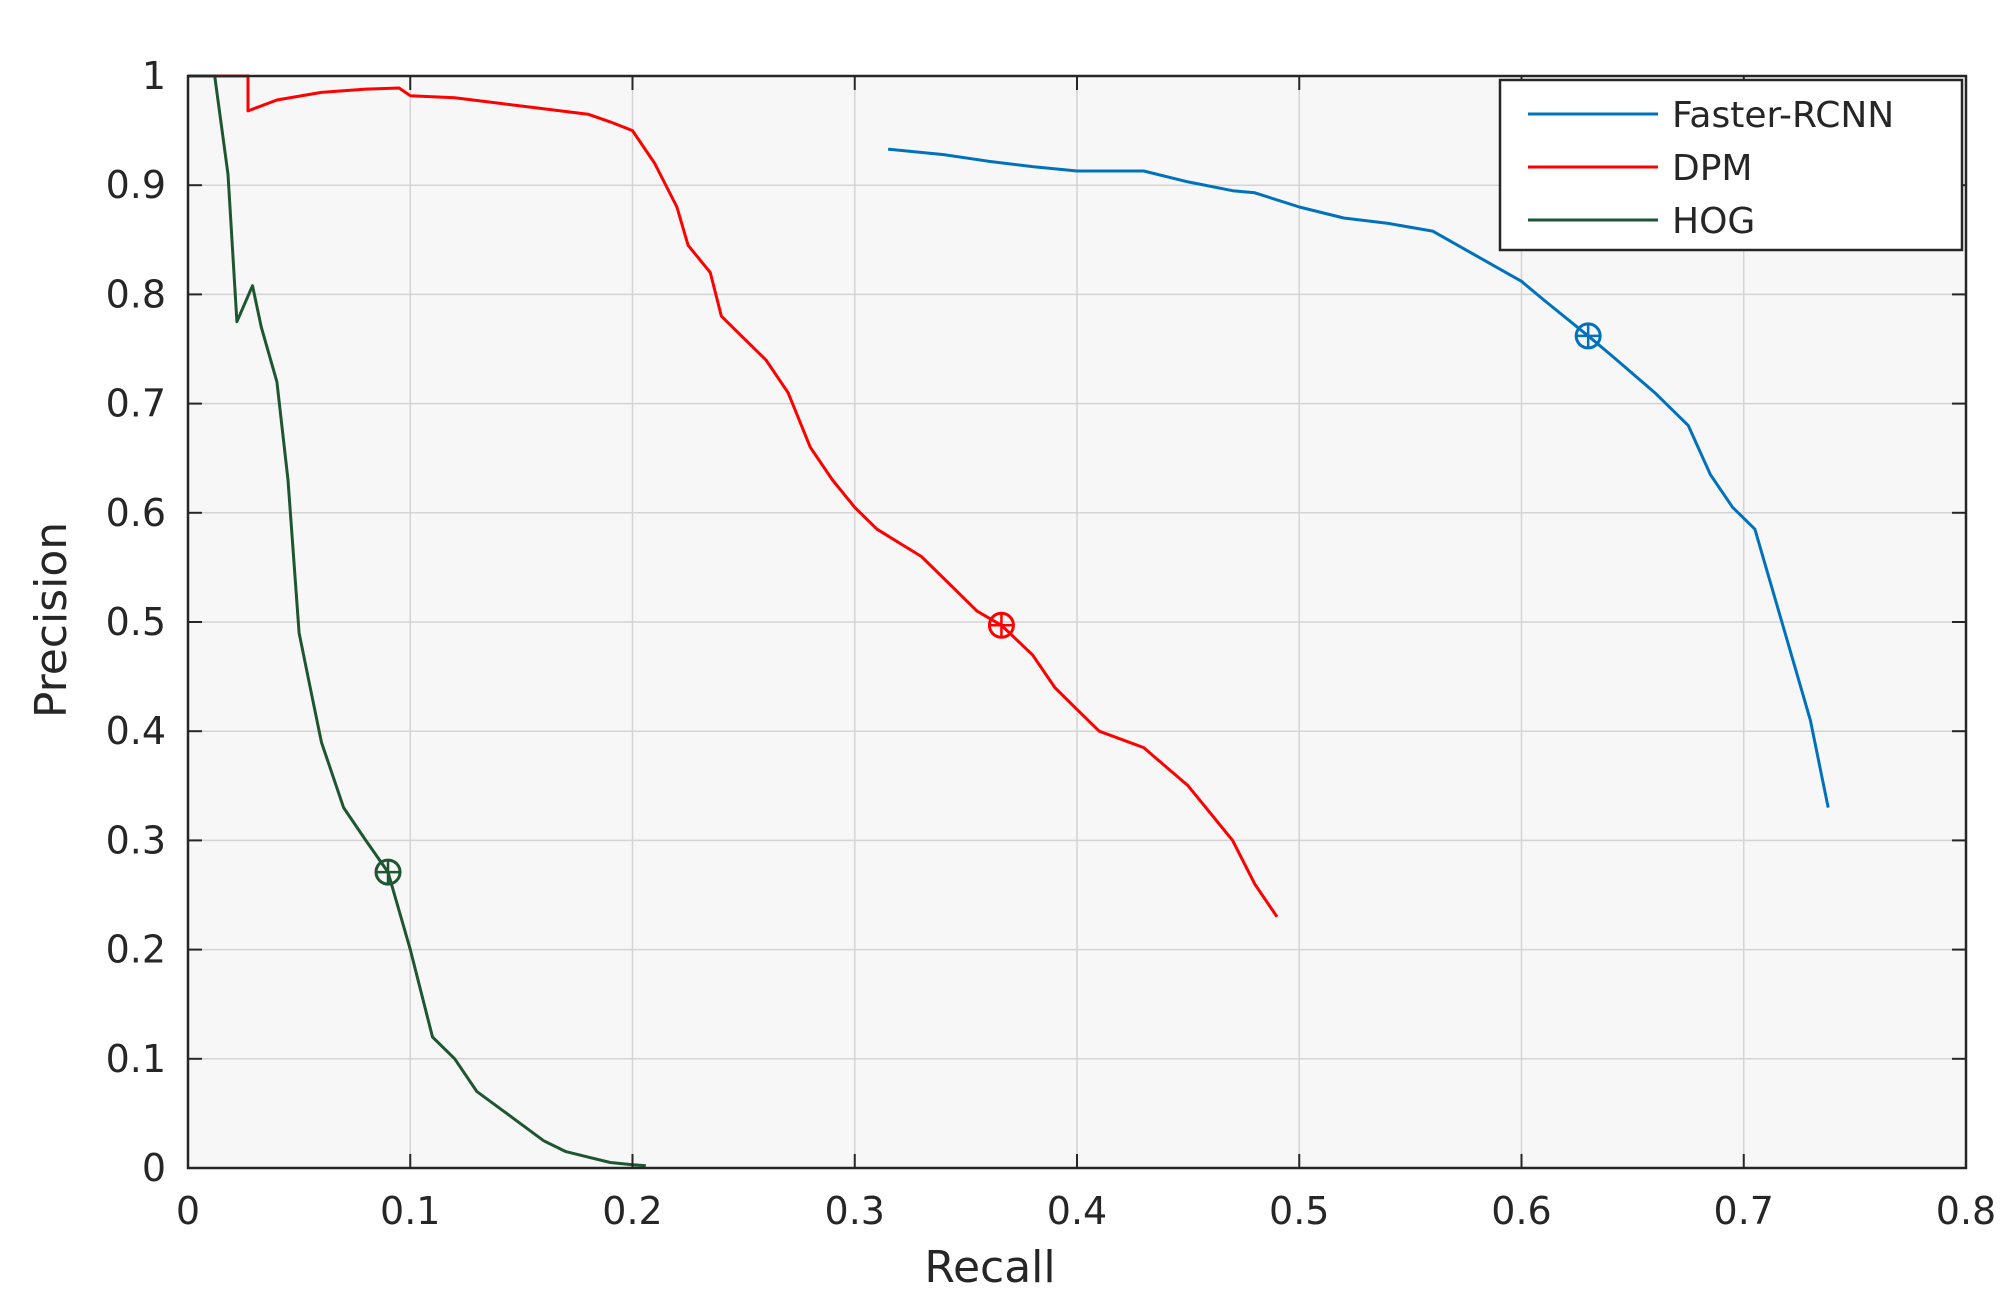  I want to click on legend-label-faster-rcnn: Faster-RCNN, so click(1783, 115).